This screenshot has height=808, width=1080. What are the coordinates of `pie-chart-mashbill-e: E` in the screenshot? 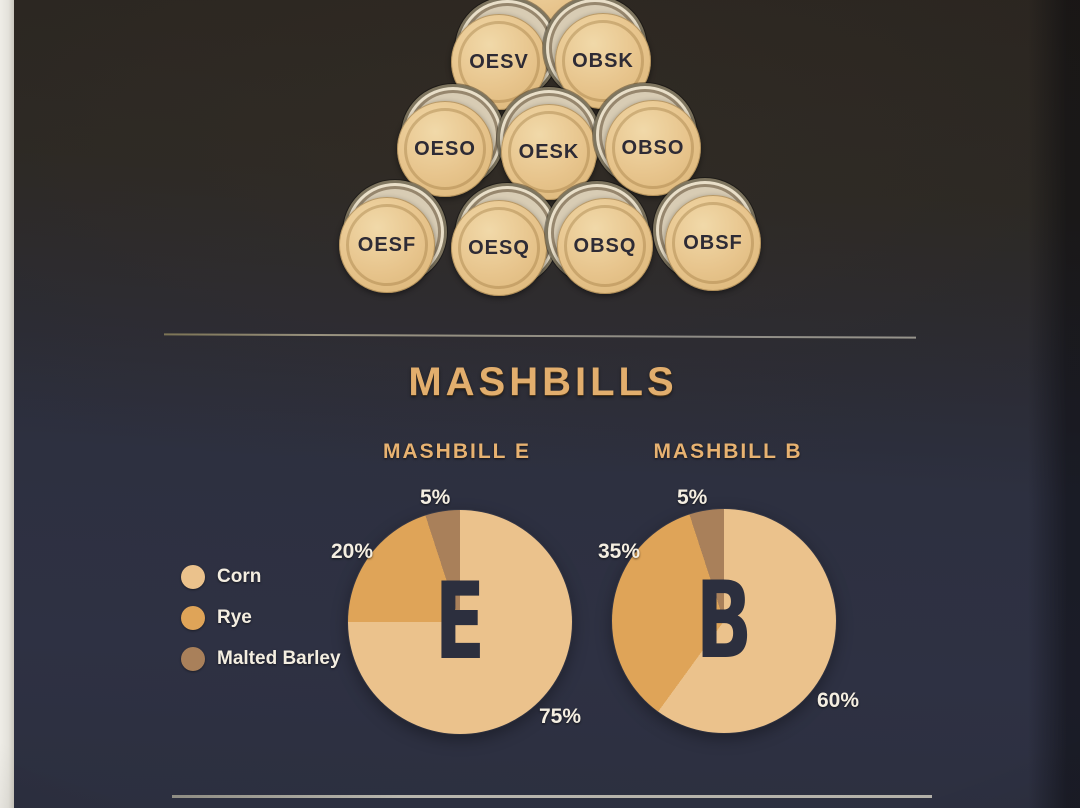 It's located at (460, 622).